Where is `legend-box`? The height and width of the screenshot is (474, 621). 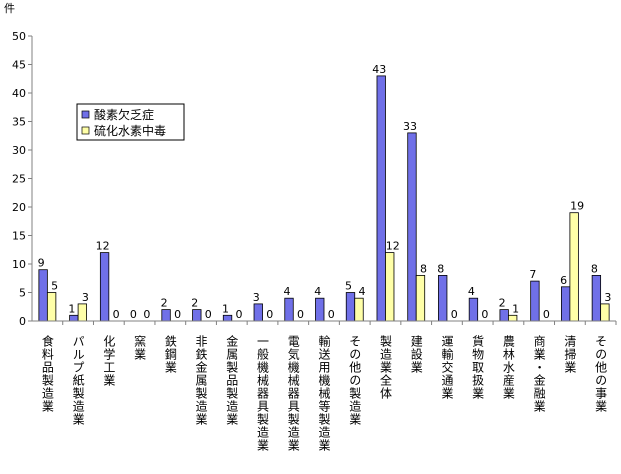 legend-box is located at coordinates (130, 122).